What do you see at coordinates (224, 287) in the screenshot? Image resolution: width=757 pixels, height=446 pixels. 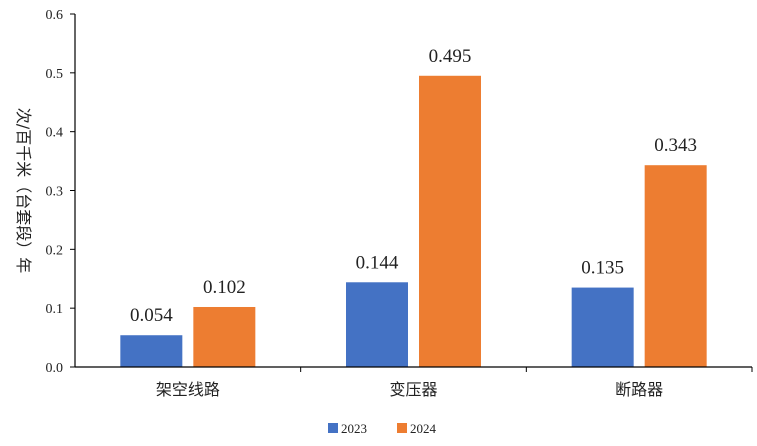 I see `data-label: 0.102` at bounding box center [224, 287].